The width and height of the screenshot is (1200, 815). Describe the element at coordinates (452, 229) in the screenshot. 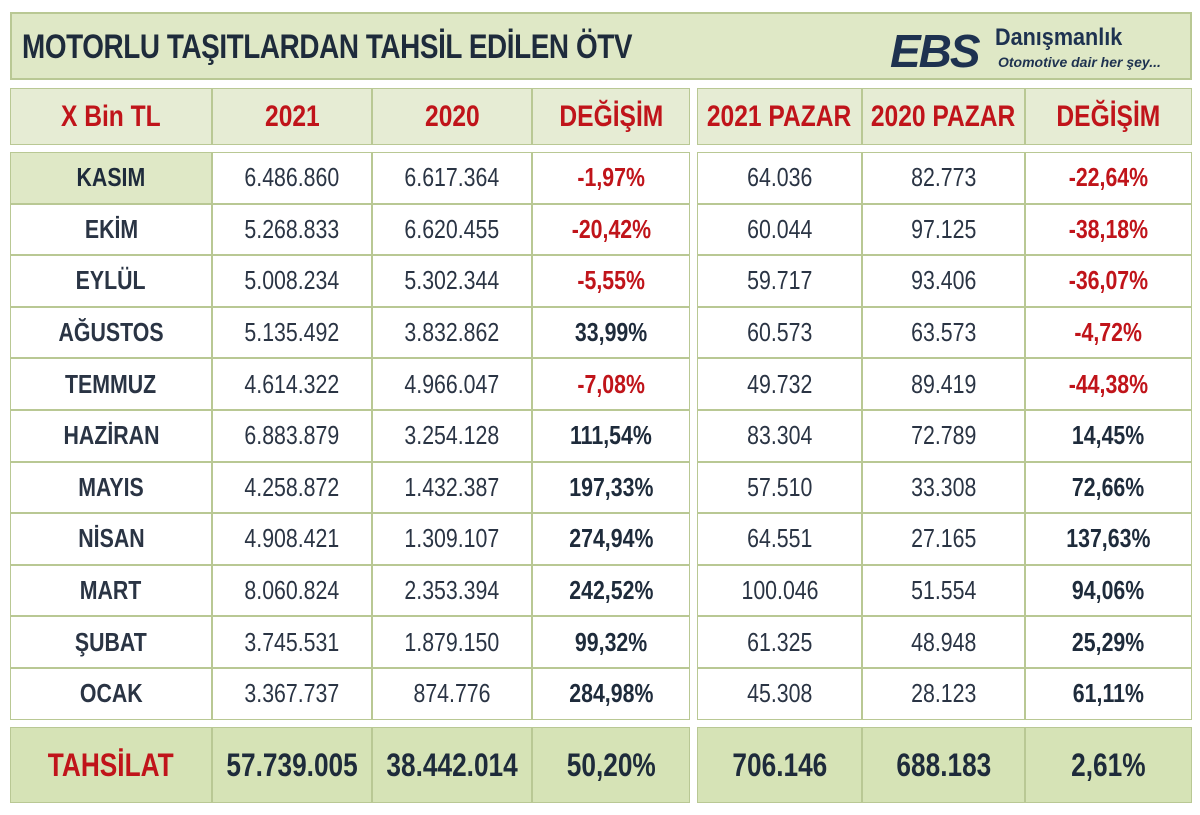

I see `table-cell: 6.620.455` at that location.